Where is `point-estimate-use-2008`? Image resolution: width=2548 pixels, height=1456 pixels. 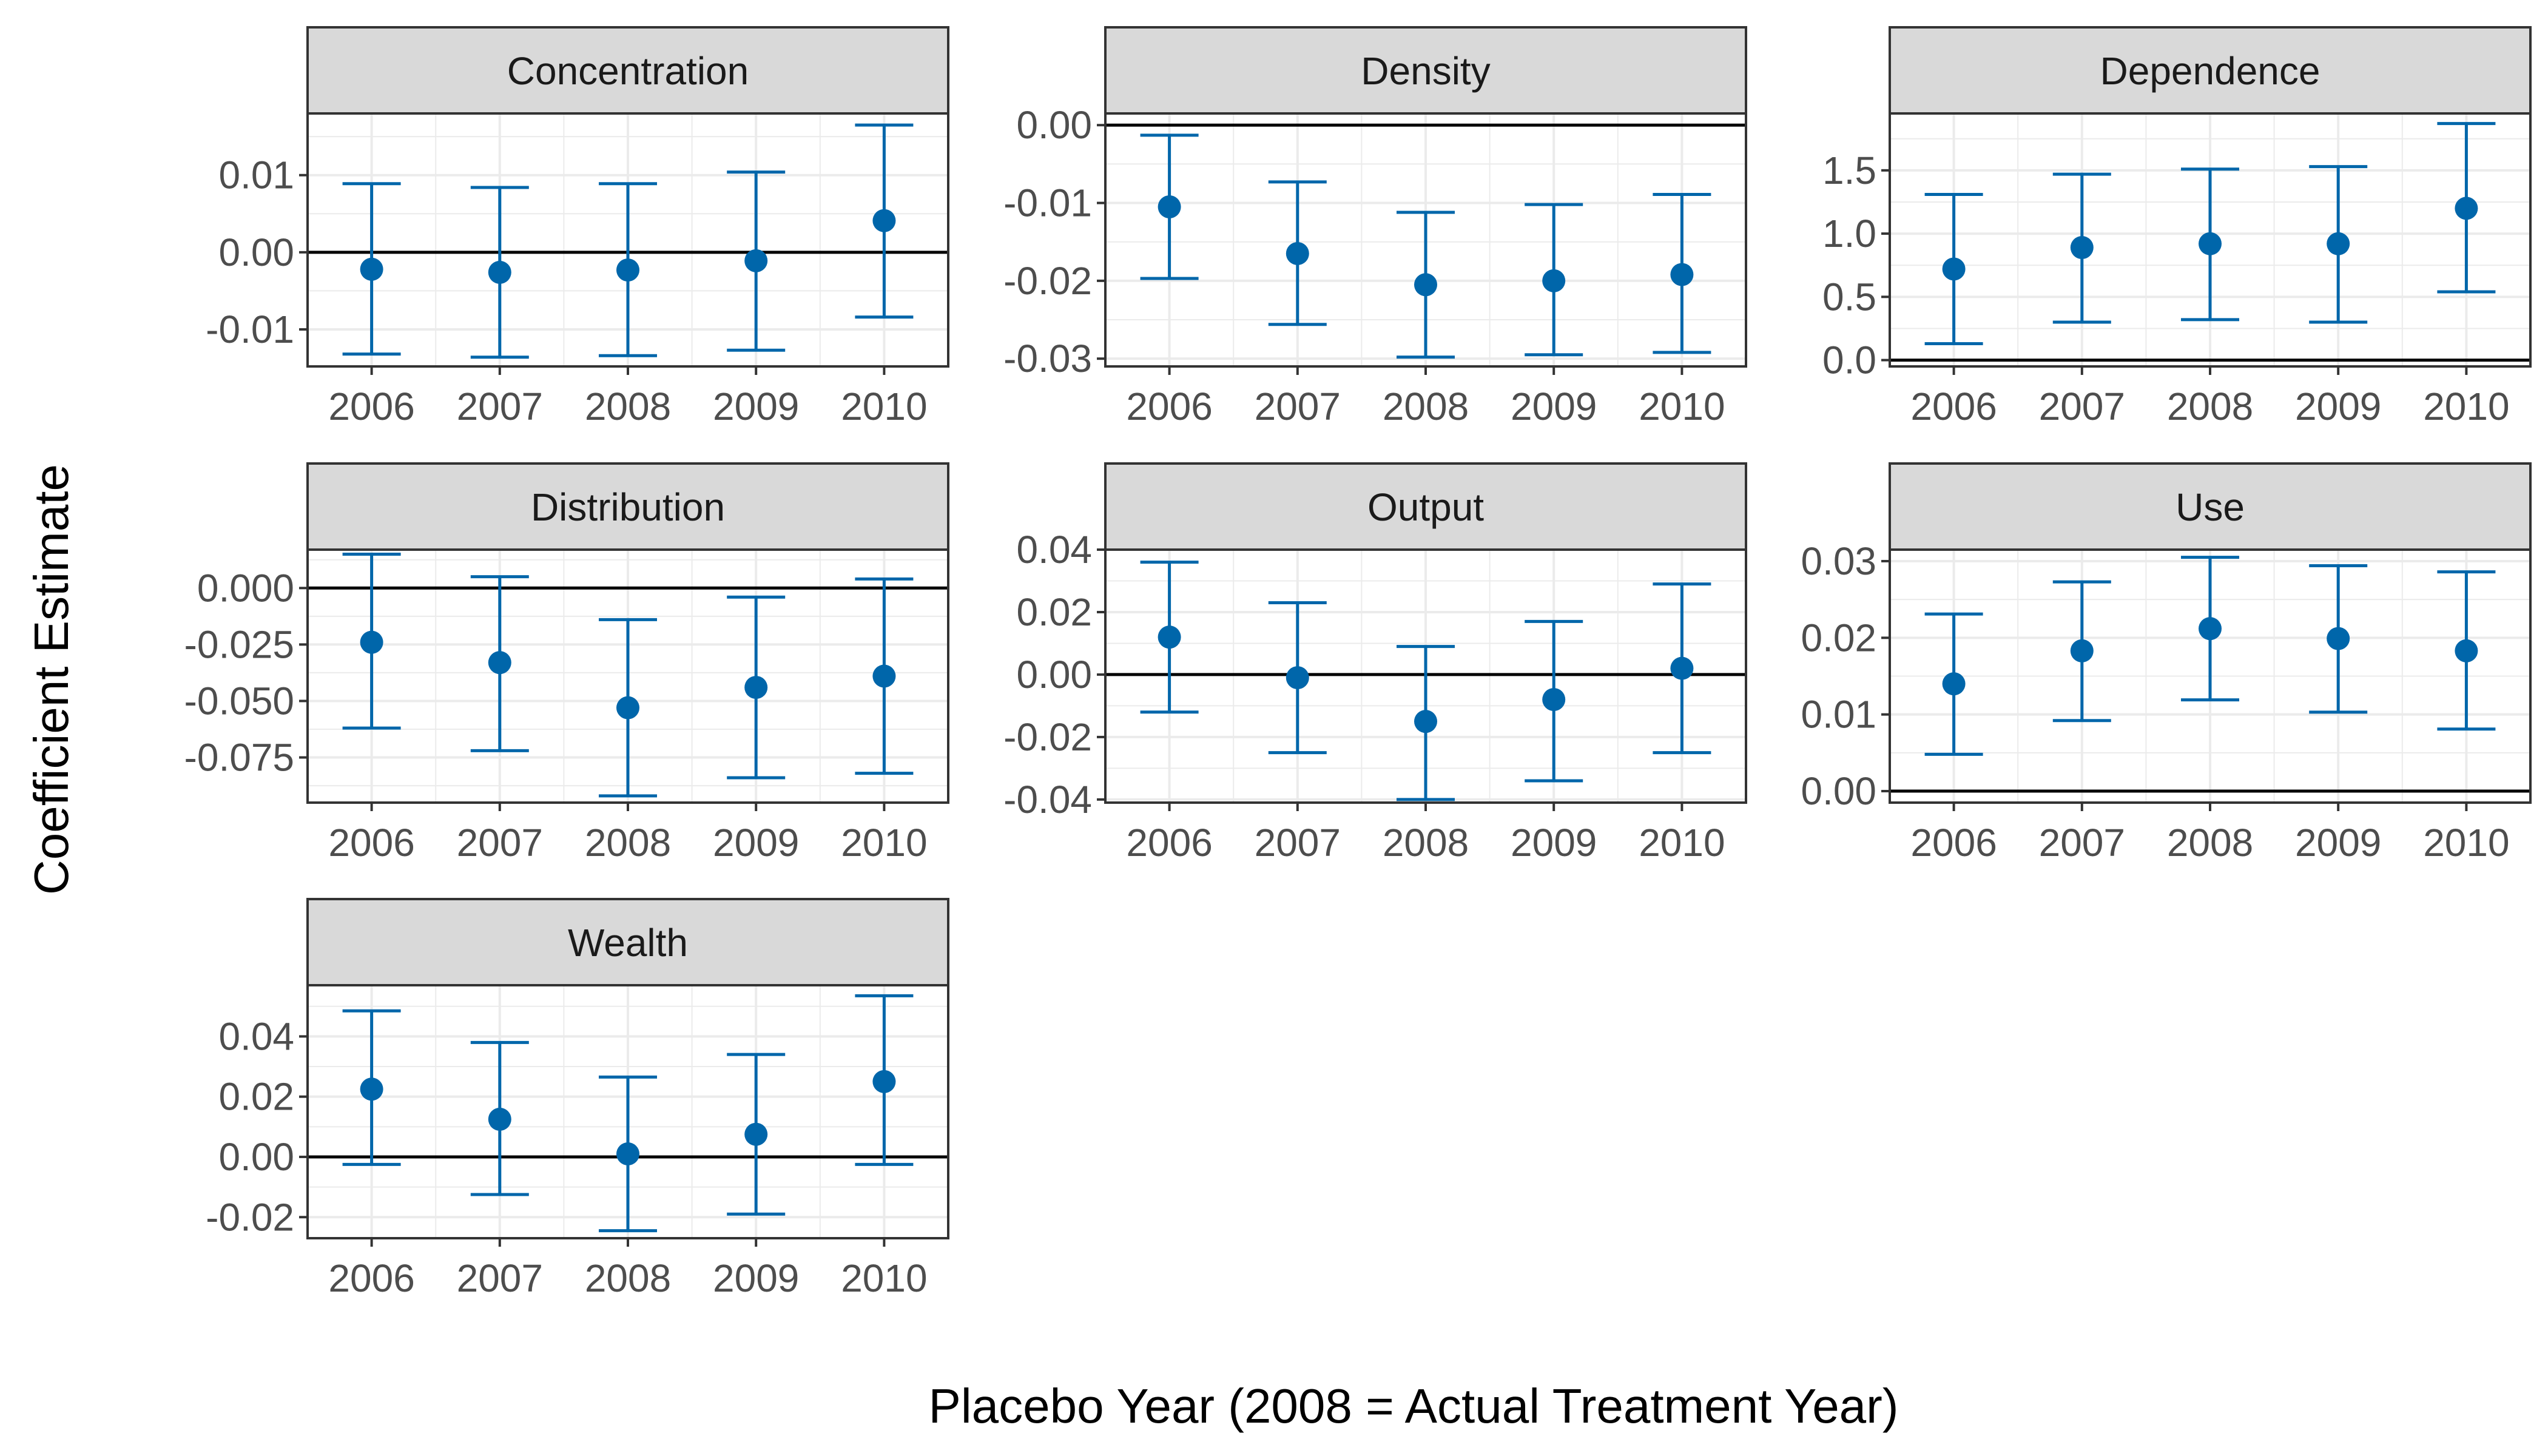 point-estimate-use-2008 is located at coordinates (2210, 629).